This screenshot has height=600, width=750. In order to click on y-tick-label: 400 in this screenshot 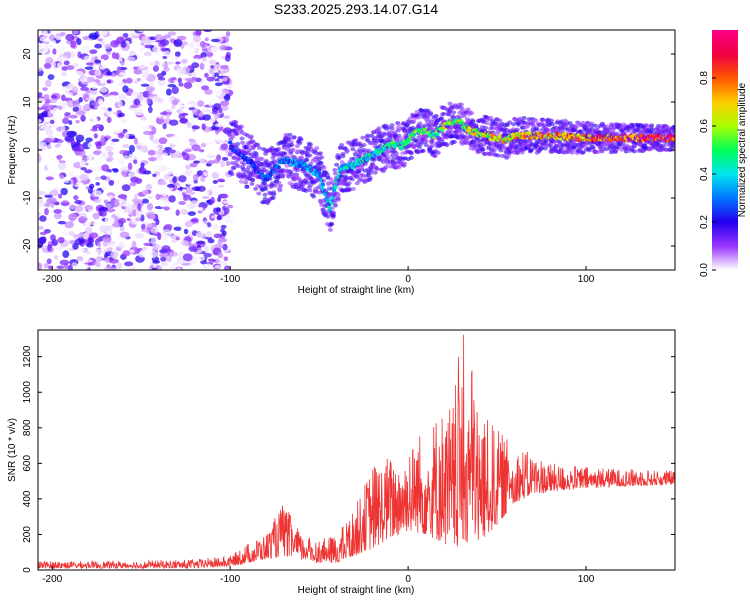, I will do `click(27, 498)`.